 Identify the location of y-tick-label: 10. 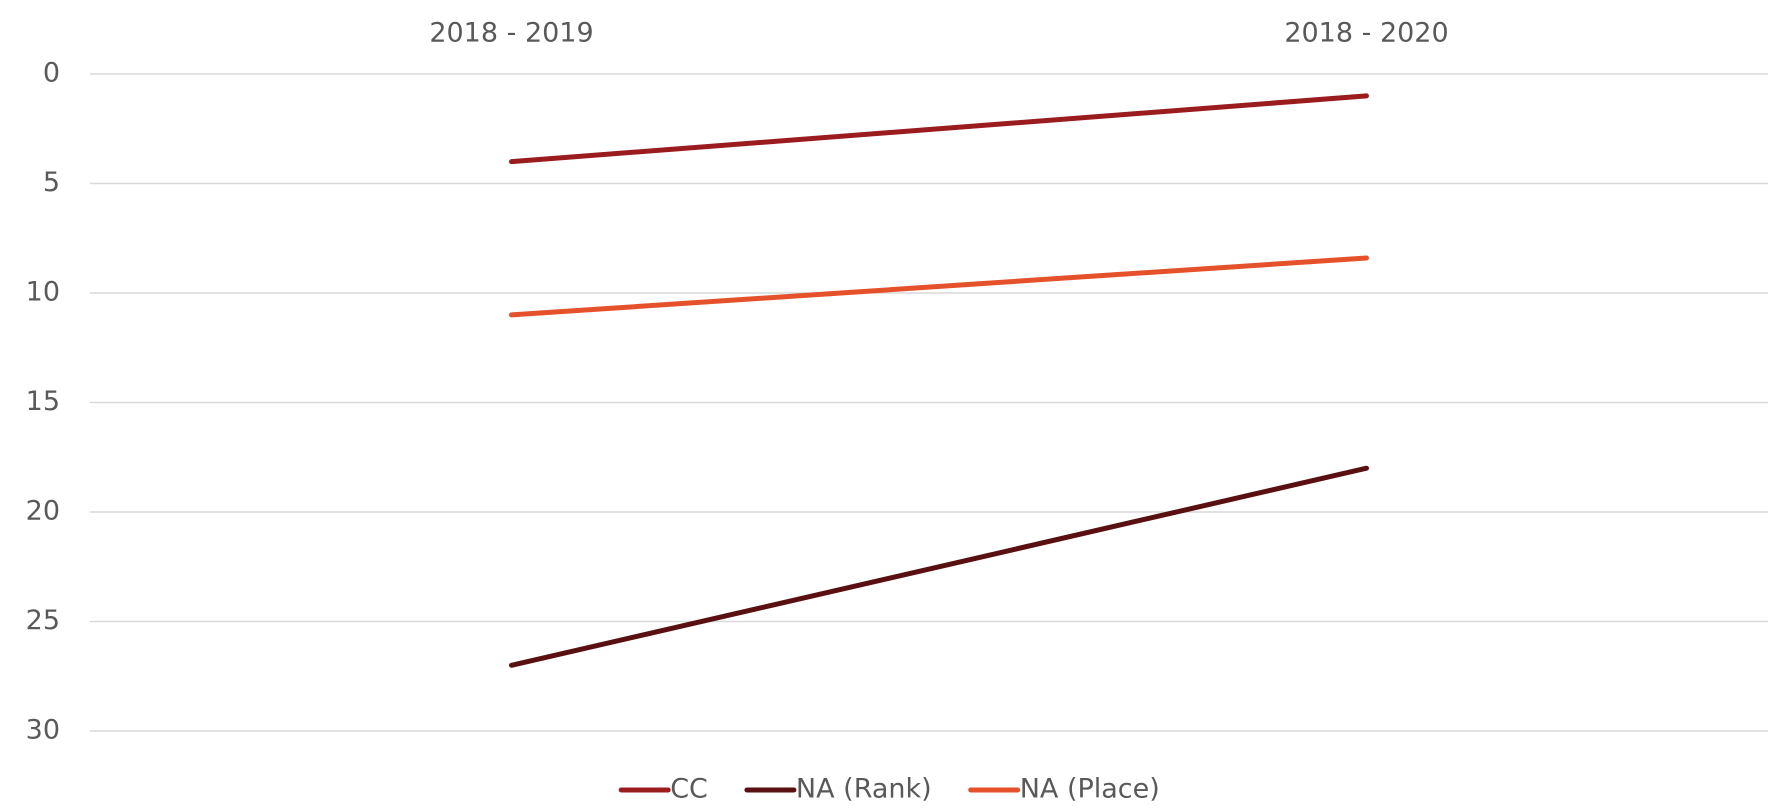
(43, 292).